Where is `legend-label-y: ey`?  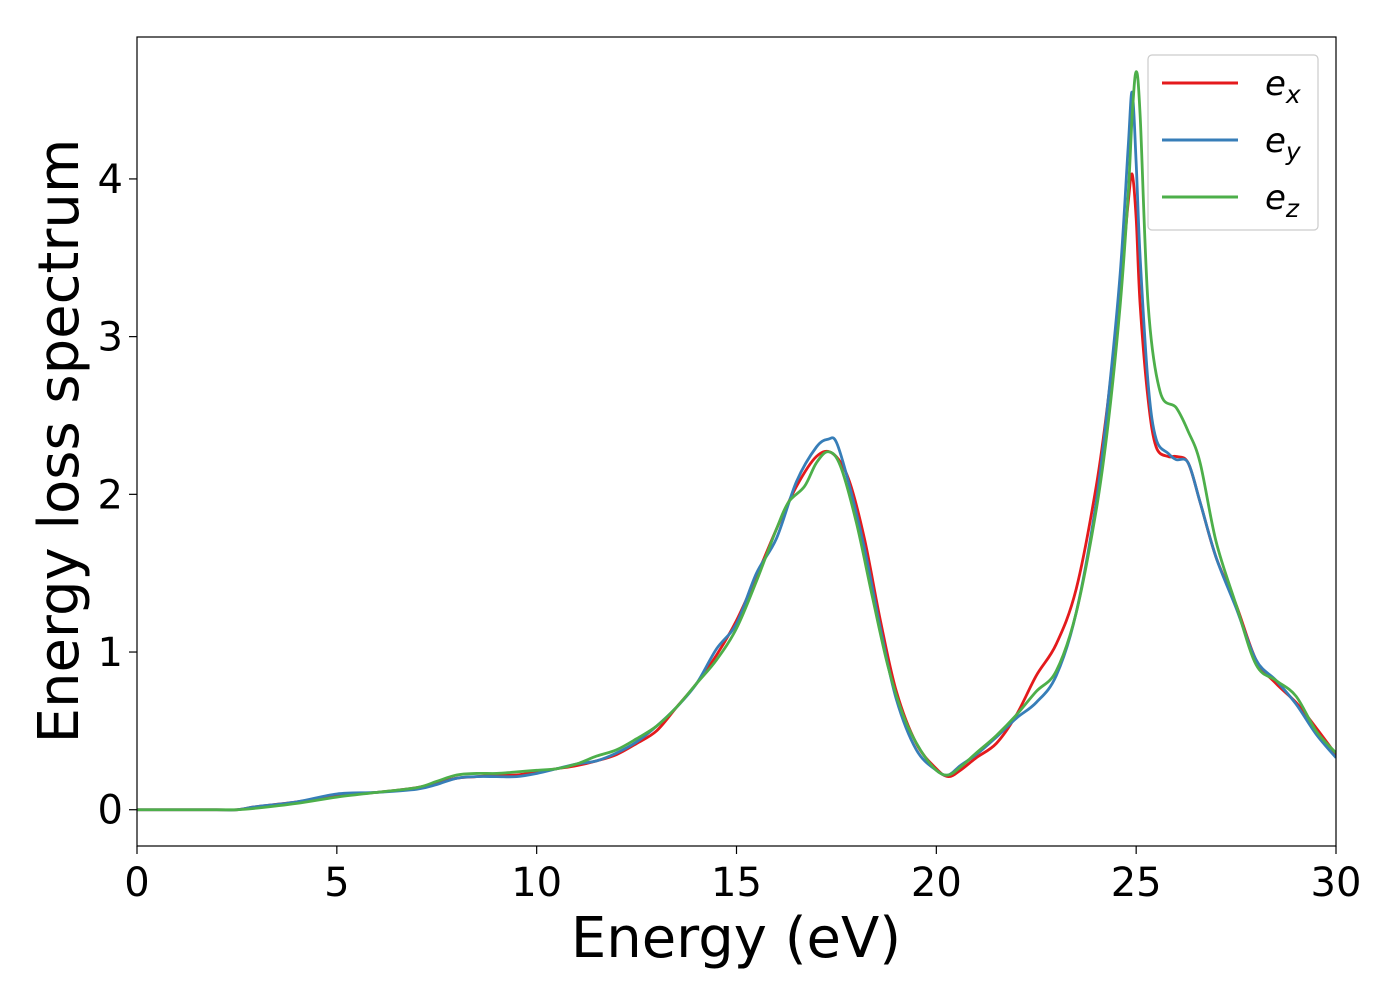
legend-label-y: ey is located at coordinates (1283, 143).